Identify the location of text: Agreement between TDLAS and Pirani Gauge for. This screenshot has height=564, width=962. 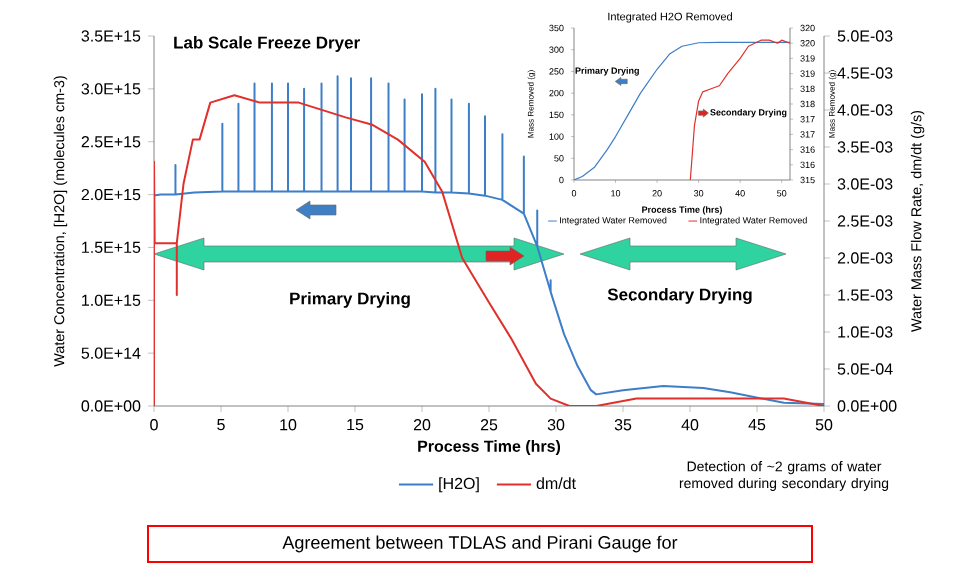
(480, 544).